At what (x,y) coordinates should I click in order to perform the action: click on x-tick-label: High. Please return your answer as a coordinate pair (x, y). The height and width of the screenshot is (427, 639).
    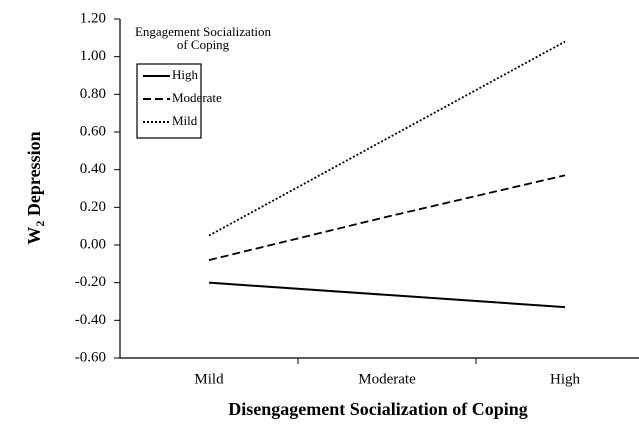
    Looking at the image, I should click on (565, 379).